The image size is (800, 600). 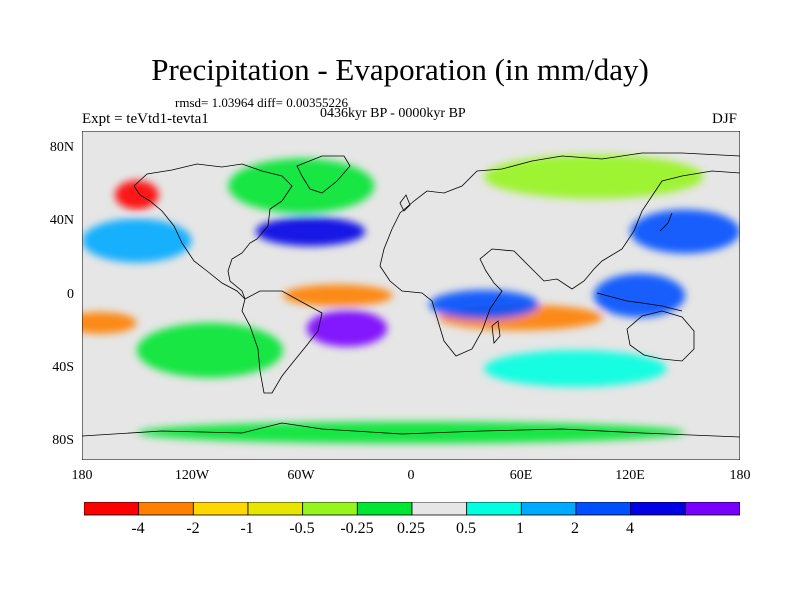 I want to click on coastline-madagascar, so click(x=496, y=332).